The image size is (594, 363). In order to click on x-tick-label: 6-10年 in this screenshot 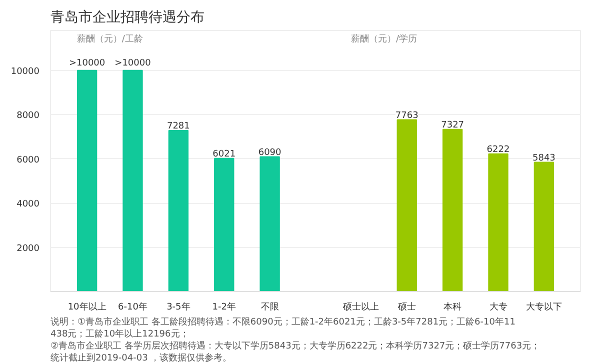, I will do `click(133, 307)`.